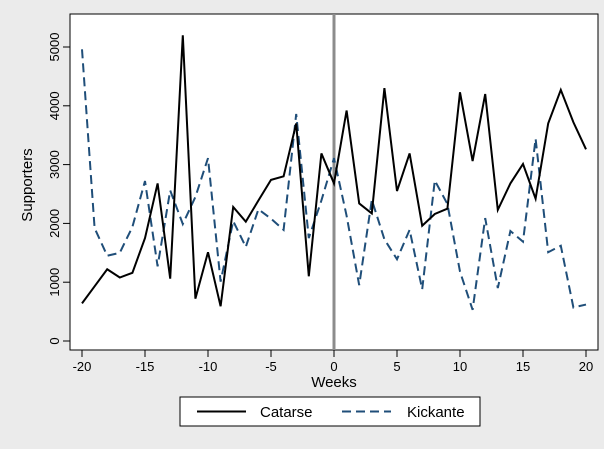 This screenshot has height=449, width=604. I want to click on x-tick-label: -15, so click(145, 366).